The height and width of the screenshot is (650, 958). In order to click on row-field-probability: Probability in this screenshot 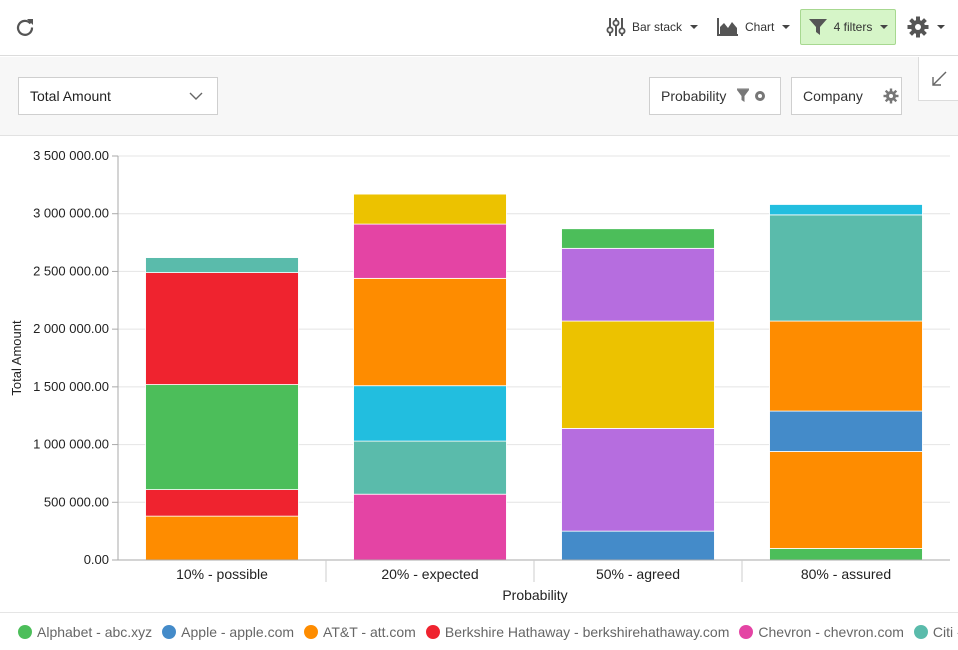, I will do `click(715, 96)`.